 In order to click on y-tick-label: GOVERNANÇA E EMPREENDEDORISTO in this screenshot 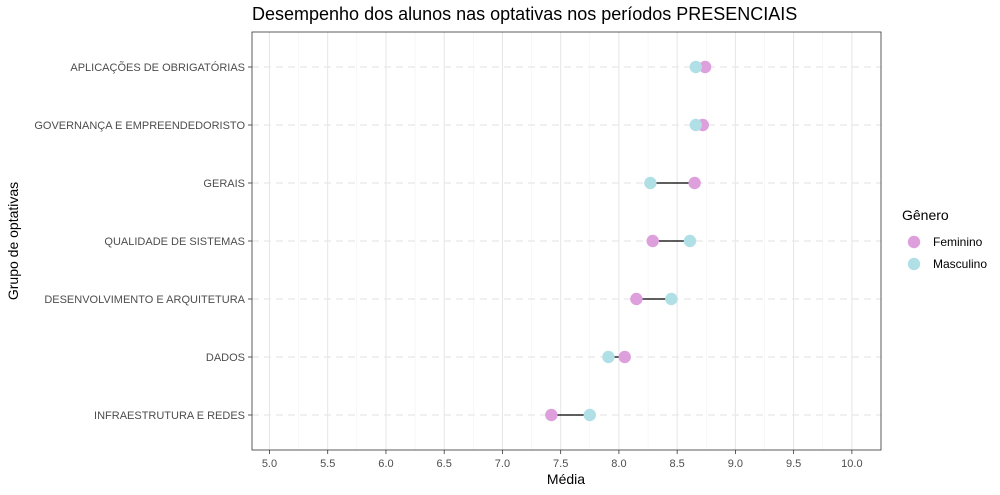, I will do `click(139, 126)`.